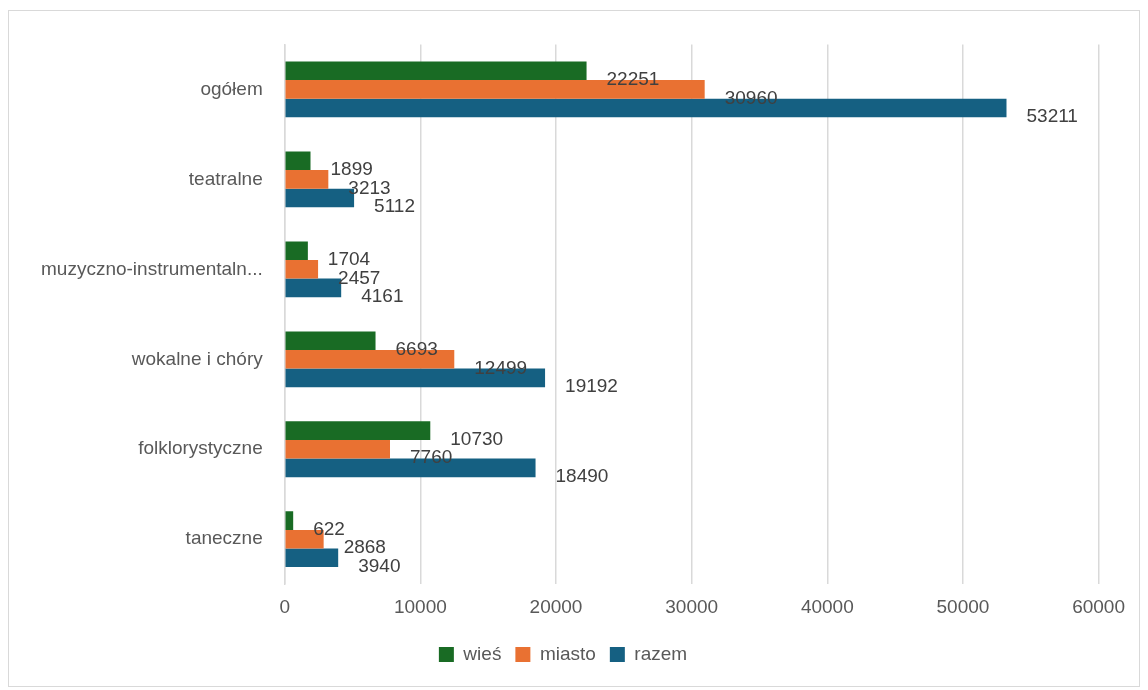  What do you see at coordinates (591, 386) in the screenshot?
I see `data-label: 19192` at bounding box center [591, 386].